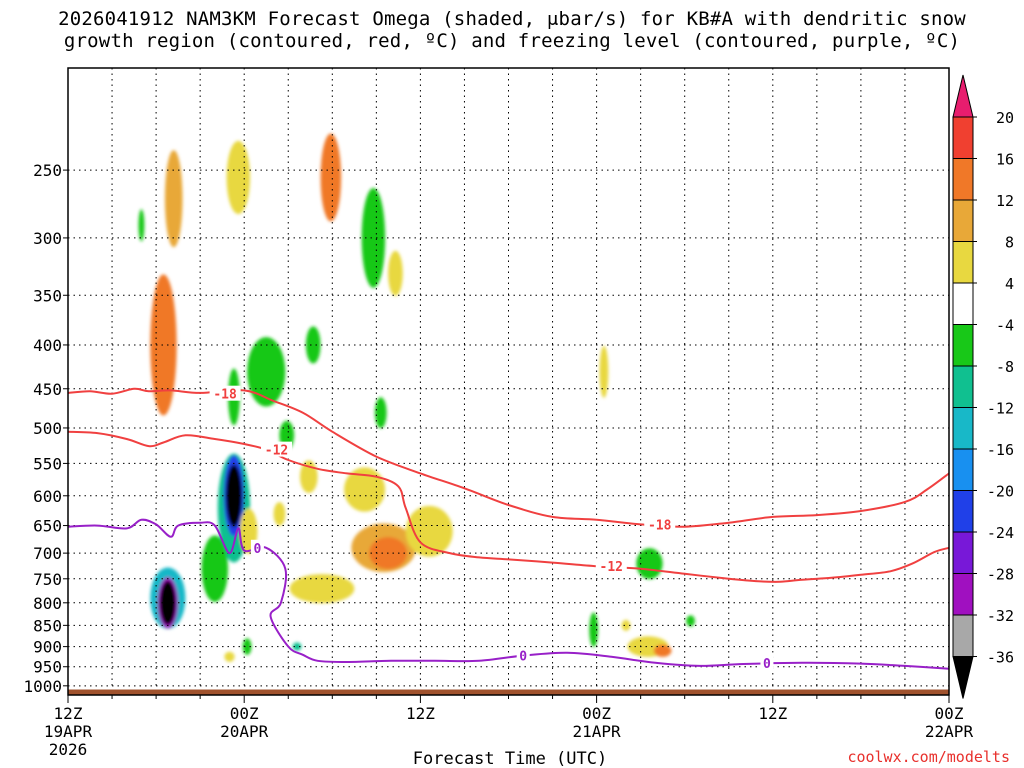 Image resolution: width=1024 pixels, height=768 pixels. I want to click on colorbar-label: -24, so click(1000, 533).